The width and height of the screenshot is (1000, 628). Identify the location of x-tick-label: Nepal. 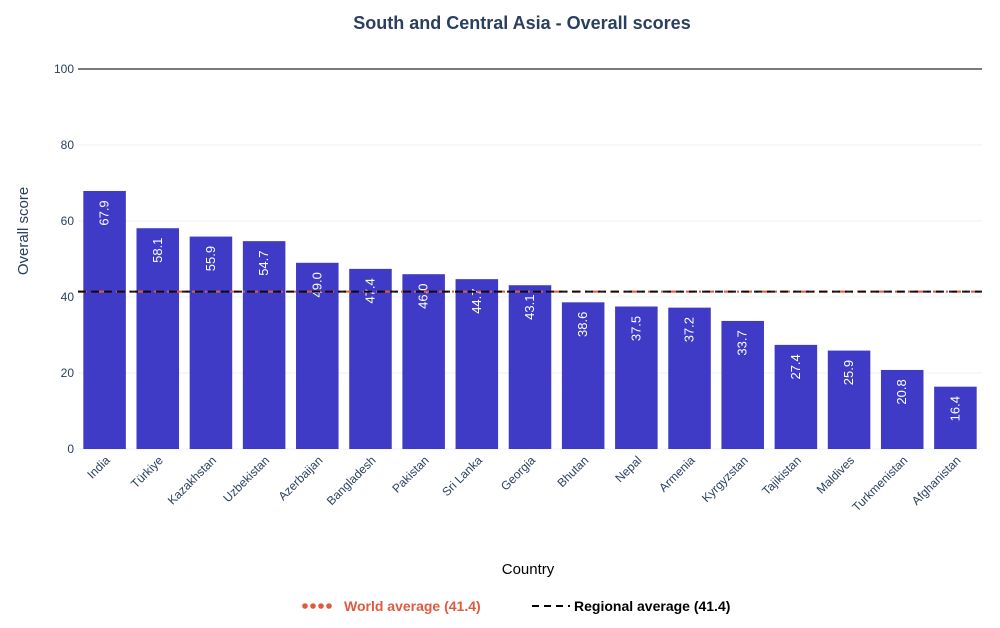
(628, 469).